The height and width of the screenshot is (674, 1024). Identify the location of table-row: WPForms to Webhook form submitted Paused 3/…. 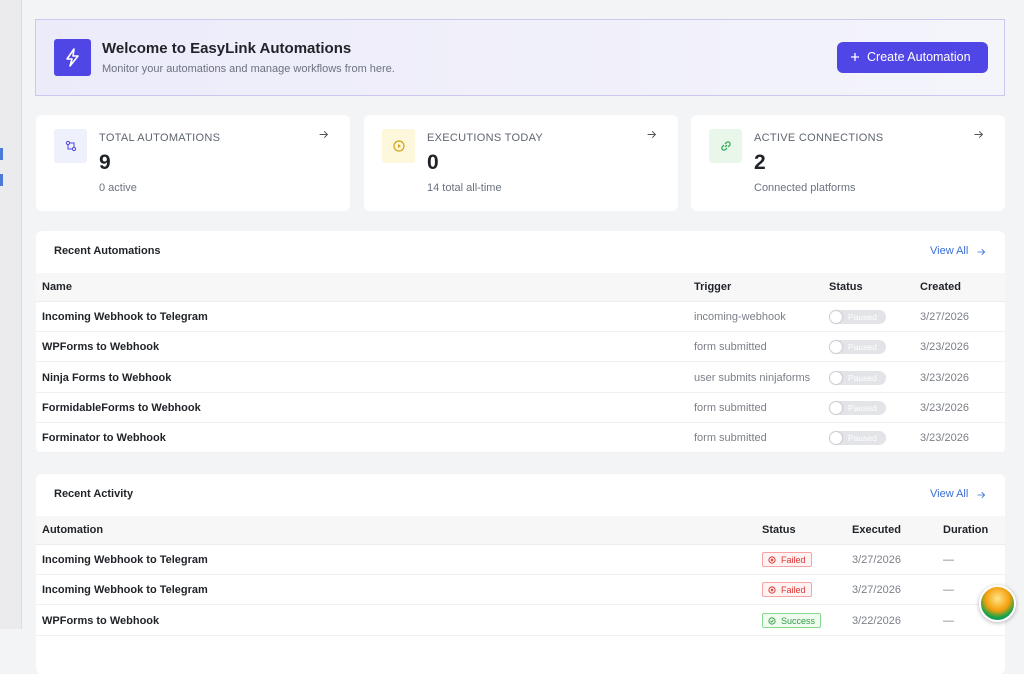
(520, 347).